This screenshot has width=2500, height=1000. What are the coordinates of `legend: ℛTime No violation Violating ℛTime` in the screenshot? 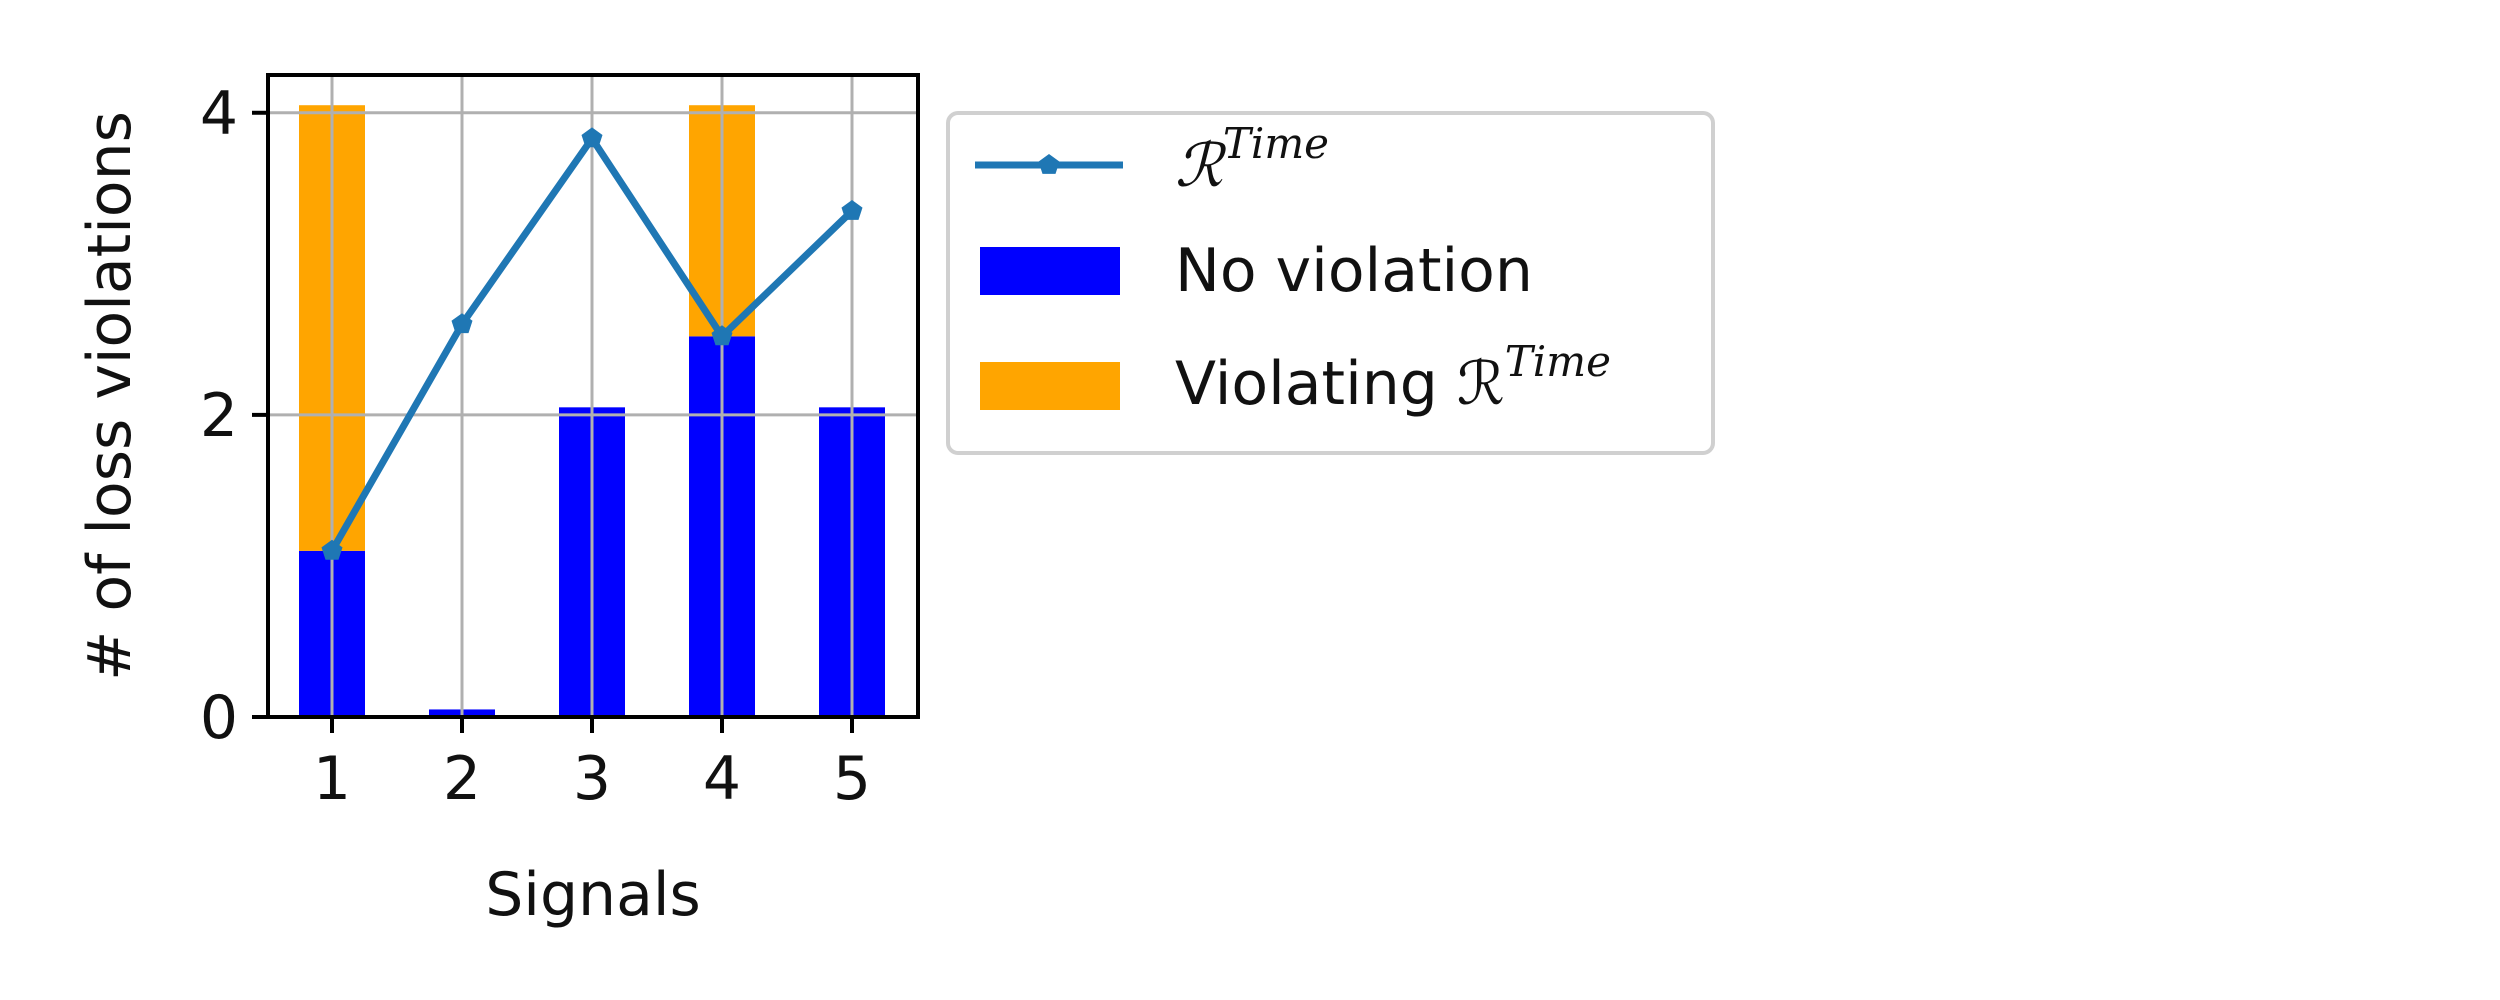 It's located at (1330, 283).